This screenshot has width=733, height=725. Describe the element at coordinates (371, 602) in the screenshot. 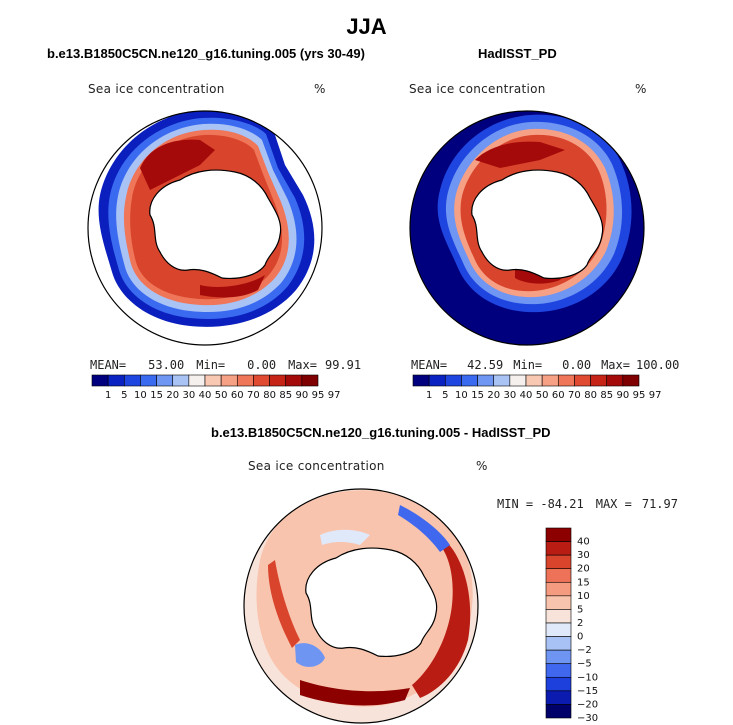

I see `antarctica-land-diff` at that location.